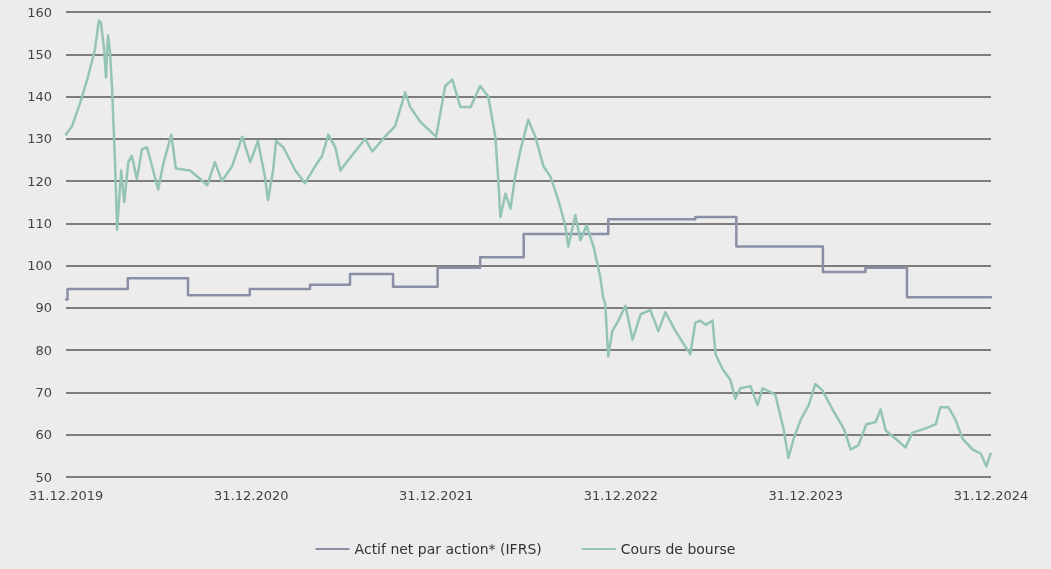  Describe the element at coordinates (39, 139) in the screenshot. I see `y-tick-label: 130` at that location.